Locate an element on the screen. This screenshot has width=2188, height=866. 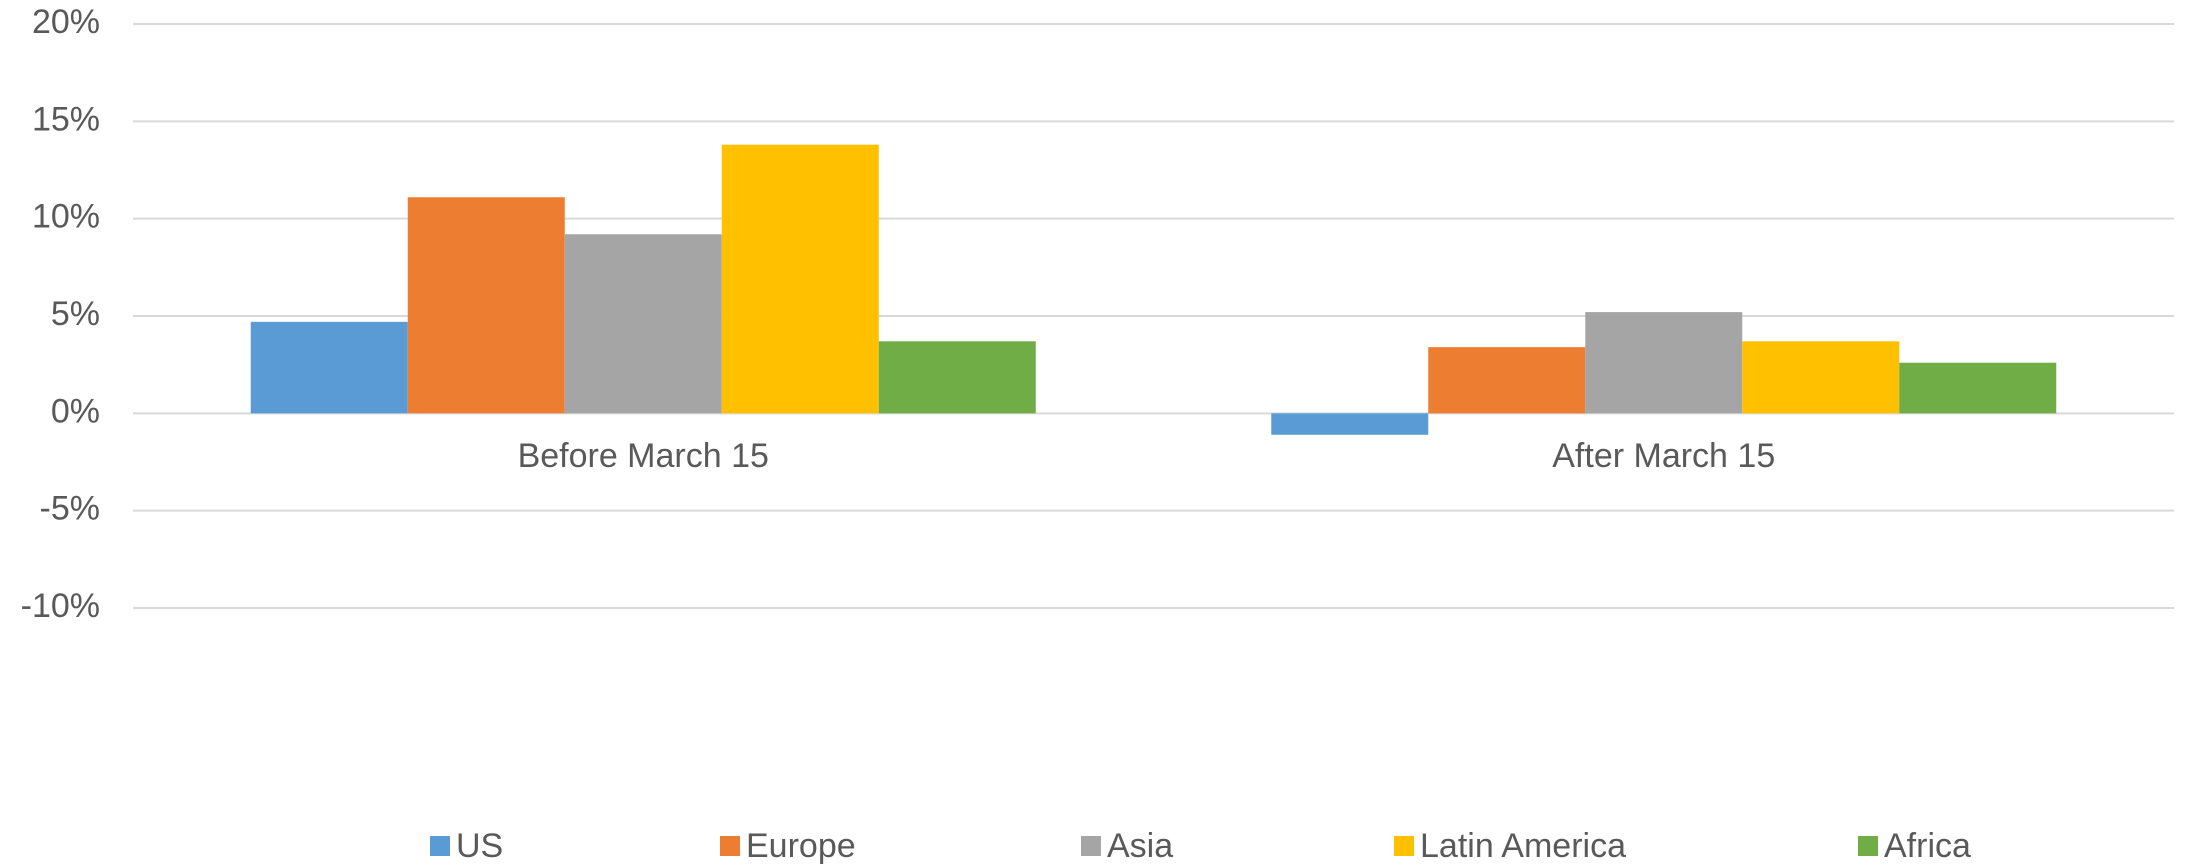
y-tick-label: 5% is located at coordinates (75, 314).